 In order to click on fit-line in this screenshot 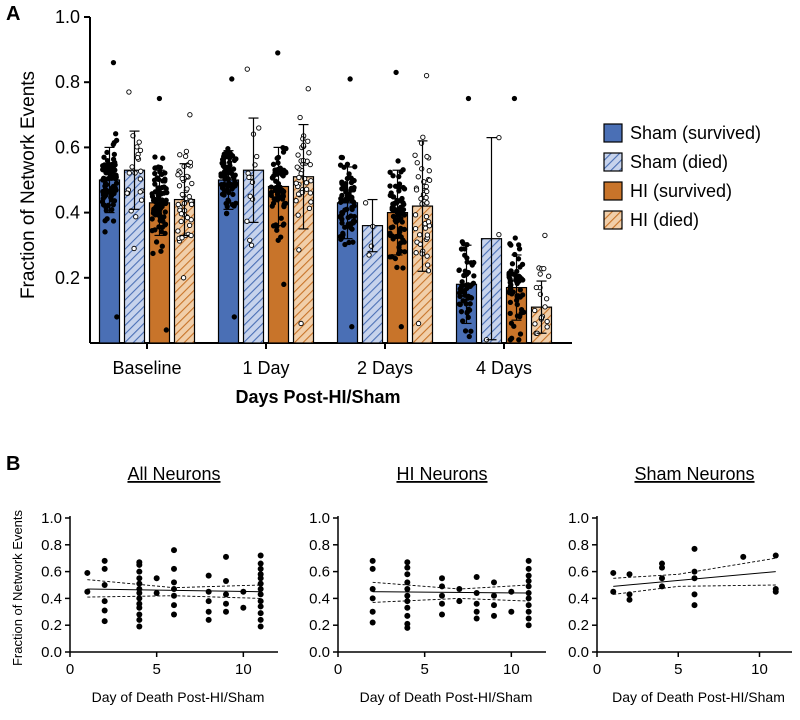, I will do `click(450, 592)`.